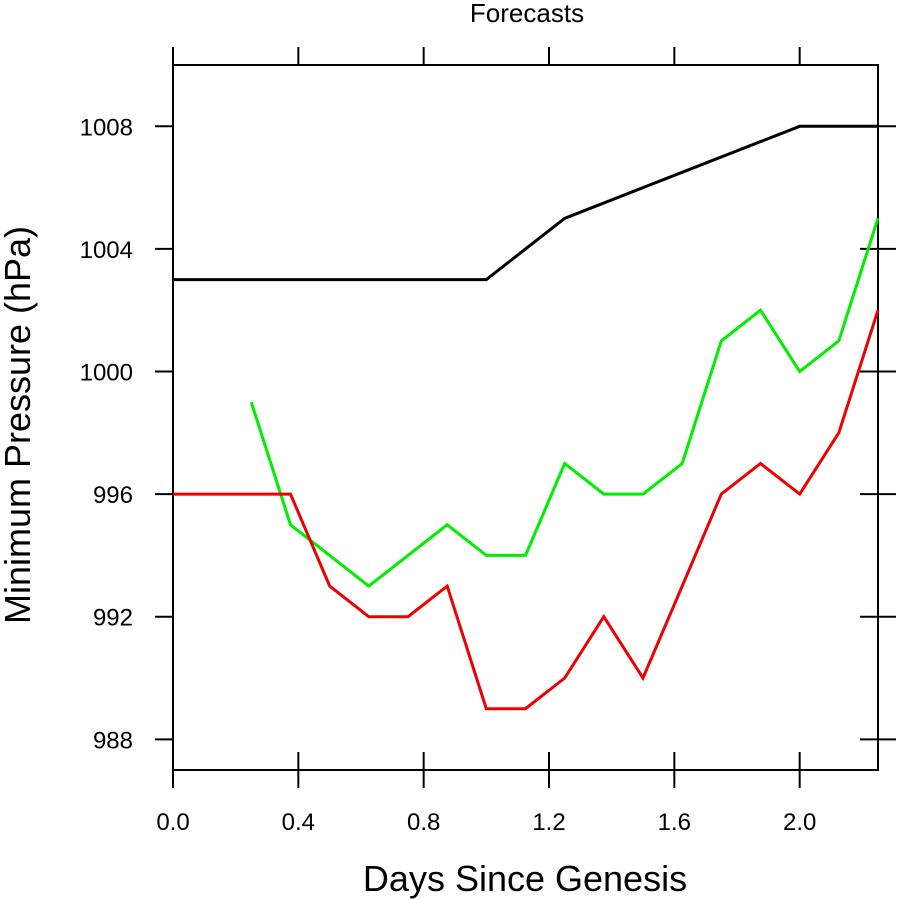 Image resolution: width=897 pixels, height=900 pixels. I want to click on x-axis-label: Days Since Genesis, so click(525, 878).